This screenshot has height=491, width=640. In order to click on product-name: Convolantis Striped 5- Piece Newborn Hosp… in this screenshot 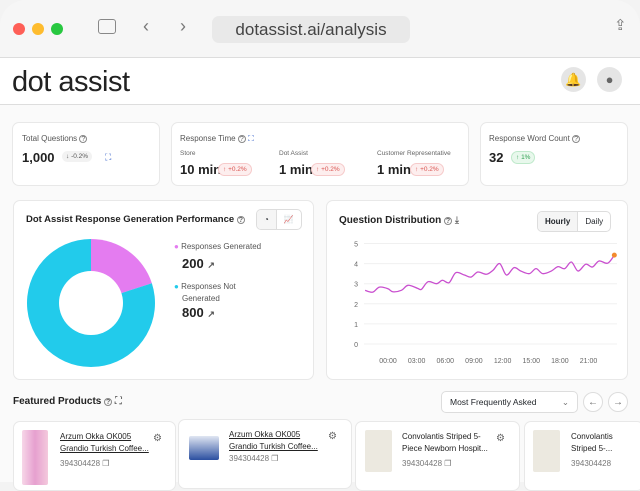, I will do `click(445, 442)`.